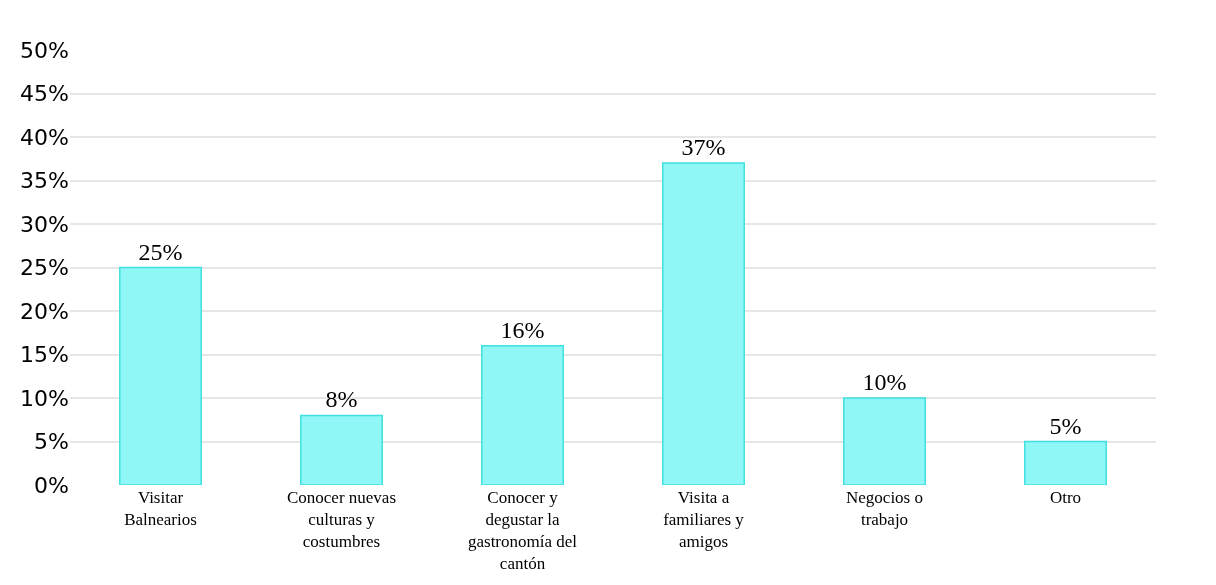  I want to click on data-label: 37%, so click(703, 147).